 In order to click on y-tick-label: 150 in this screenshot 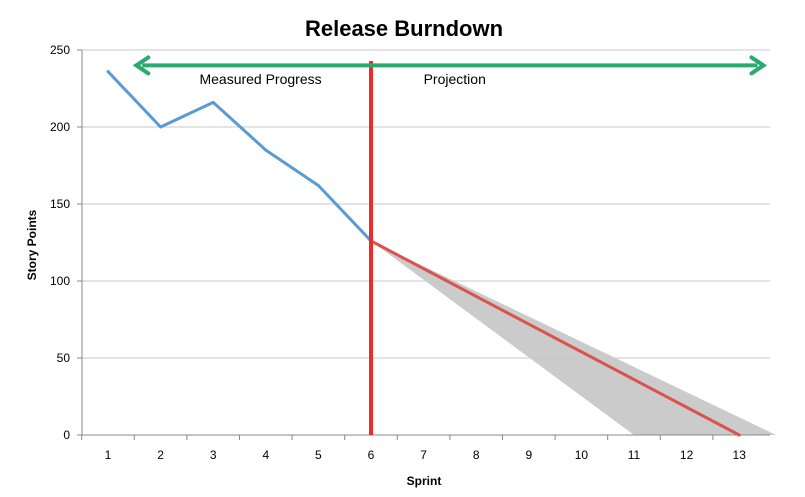, I will do `click(60, 204)`.